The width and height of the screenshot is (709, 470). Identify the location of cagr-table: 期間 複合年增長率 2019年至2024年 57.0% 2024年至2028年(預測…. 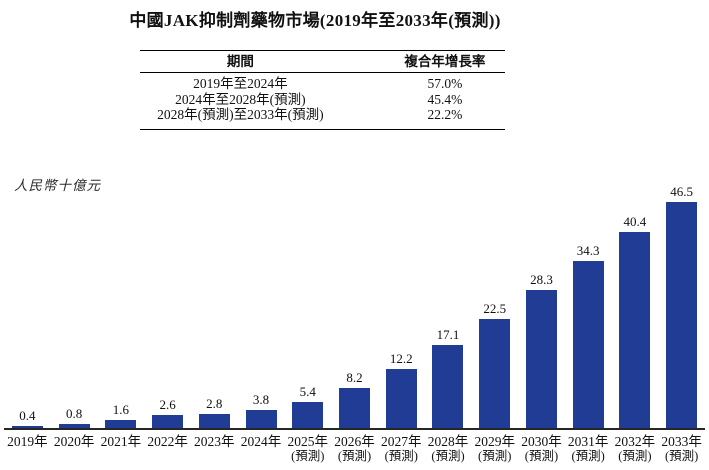
(322, 90).